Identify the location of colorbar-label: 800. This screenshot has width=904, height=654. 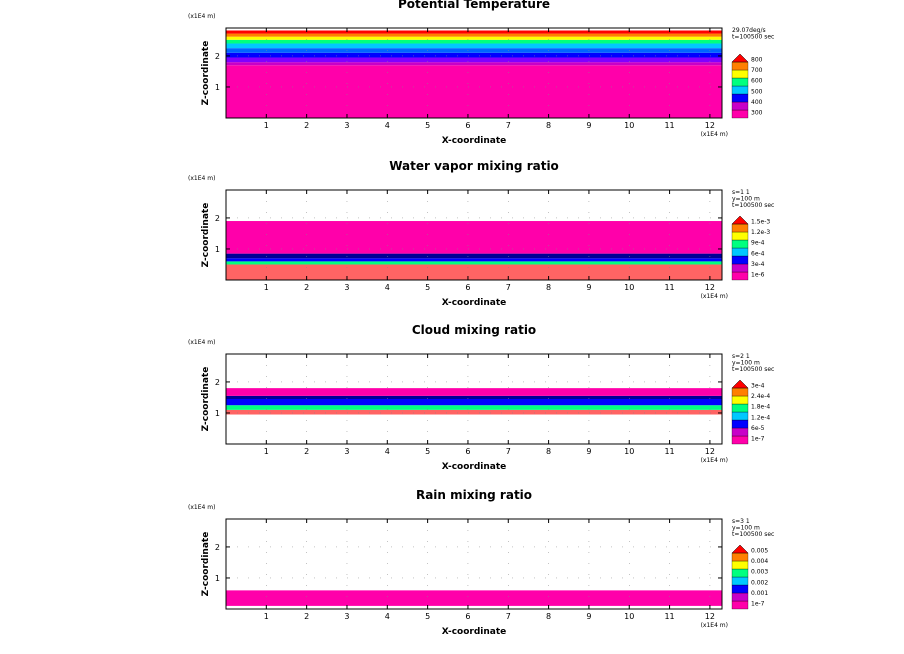
(757, 59).